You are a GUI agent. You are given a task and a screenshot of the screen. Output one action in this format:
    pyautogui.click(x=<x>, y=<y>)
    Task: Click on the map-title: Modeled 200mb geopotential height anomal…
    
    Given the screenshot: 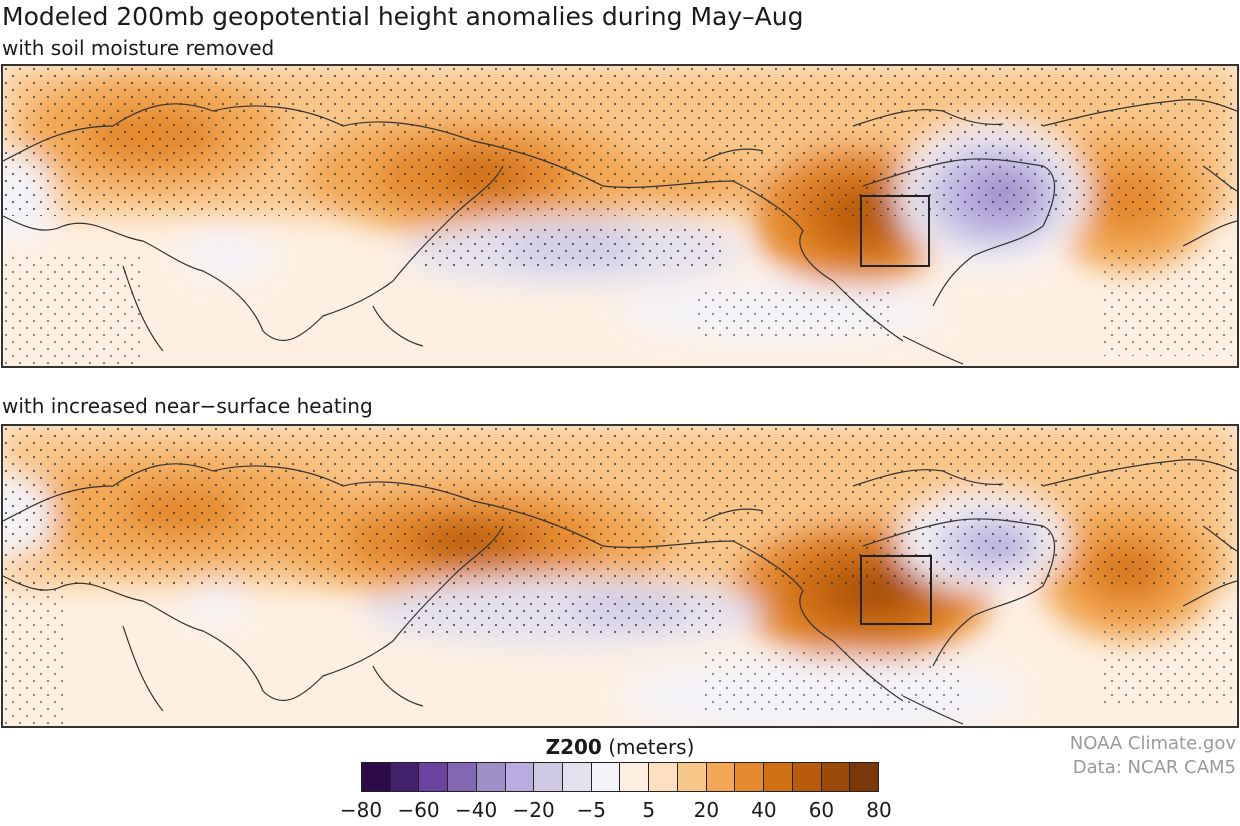 What is the action you would take?
    pyautogui.click(x=403, y=16)
    